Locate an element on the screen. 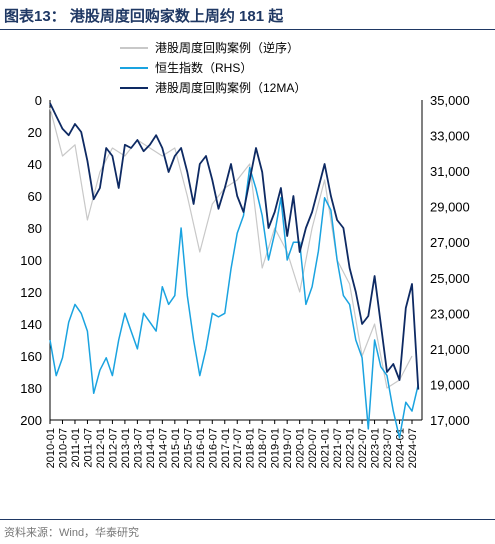 This screenshot has height=544, width=495. y-left-tick-label: 40 is located at coordinates (35, 164).